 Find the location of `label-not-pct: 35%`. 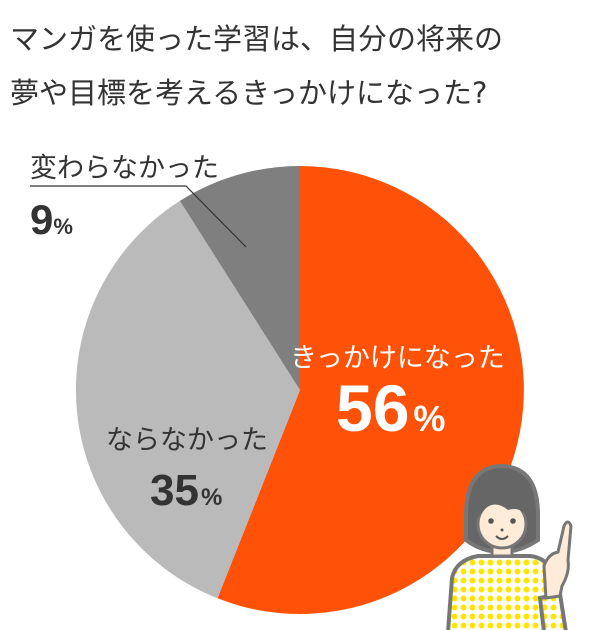

label-not-pct: 35% is located at coordinates (186, 491).